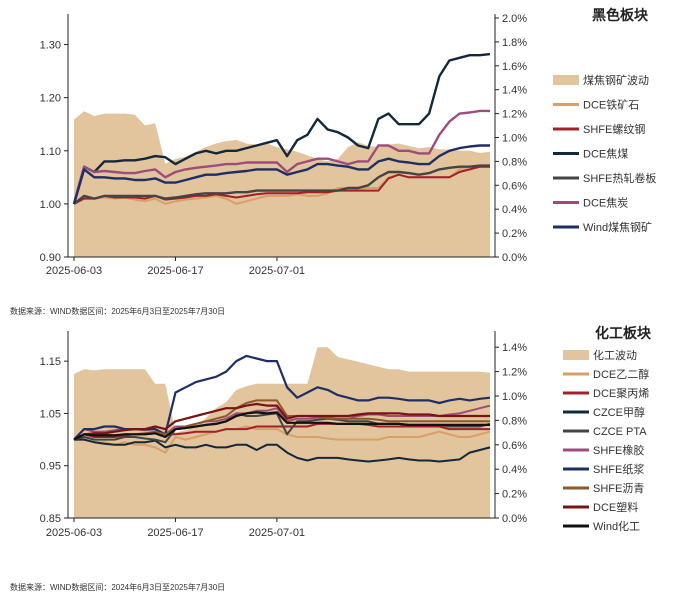  I want to click on y-tick-label: 1.05, so click(50, 414).